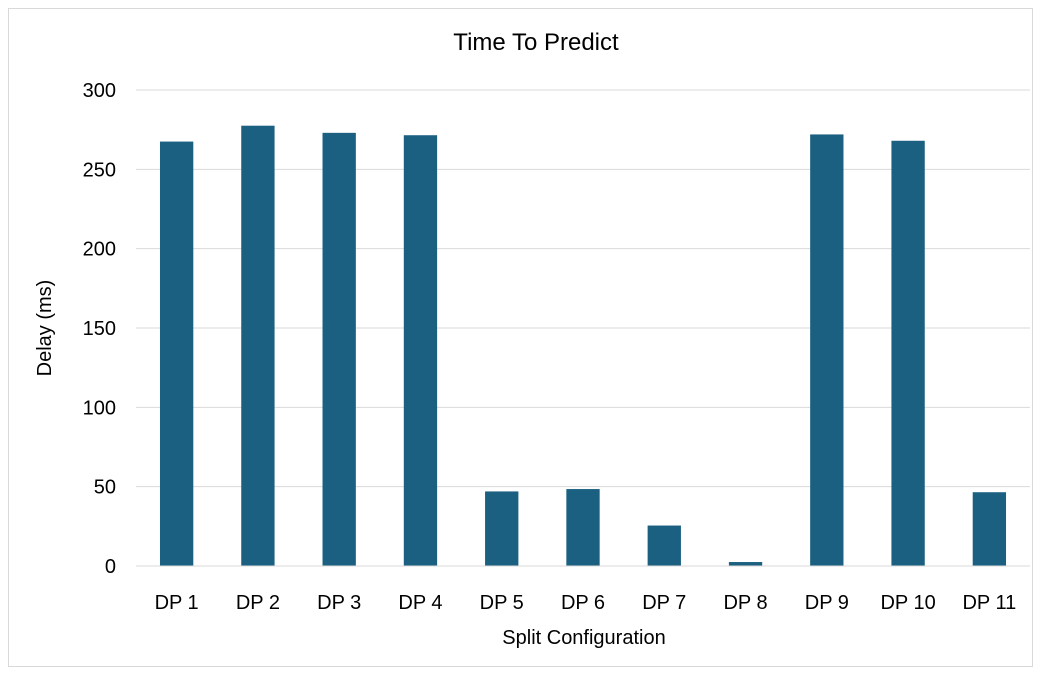 The image size is (1041, 675). Describe the element at coordinates (664, 603) in the screenshot. I see `x-tick-label: DP 7` at that location.